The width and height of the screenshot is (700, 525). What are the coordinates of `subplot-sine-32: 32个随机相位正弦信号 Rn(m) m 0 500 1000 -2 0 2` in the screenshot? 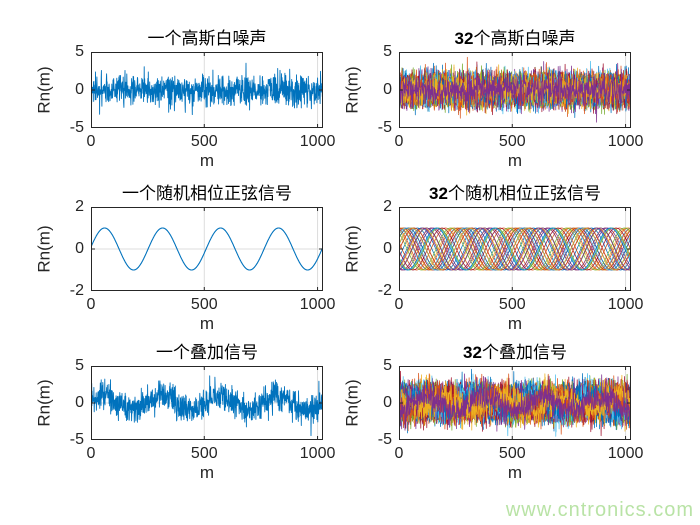 It's located at (493, 258).